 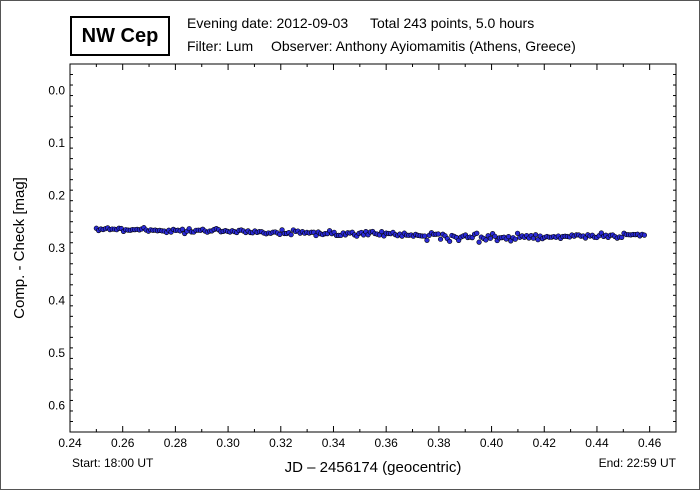 I want to click on start-time: Start: 18:00 UT, so click(x=113, y=463).